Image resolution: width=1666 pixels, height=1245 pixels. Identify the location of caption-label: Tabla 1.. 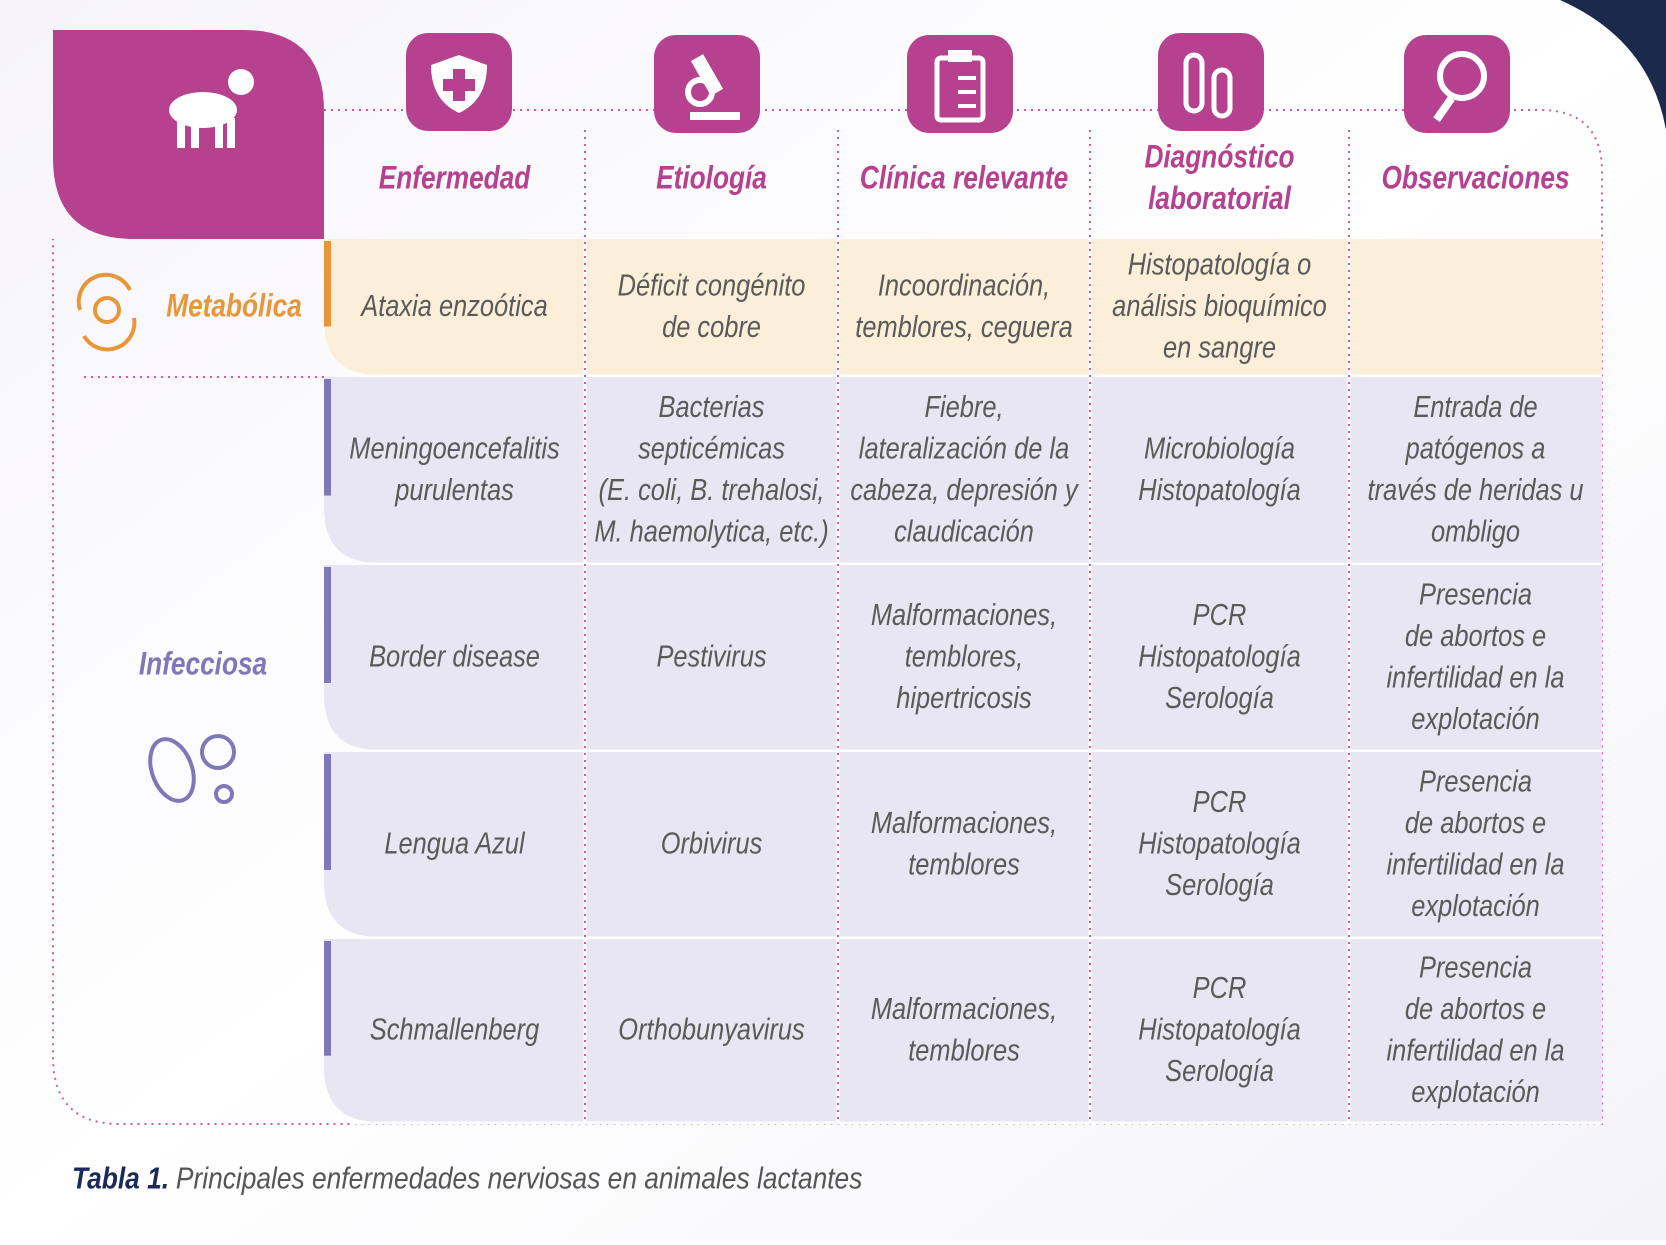
(120, 1178).